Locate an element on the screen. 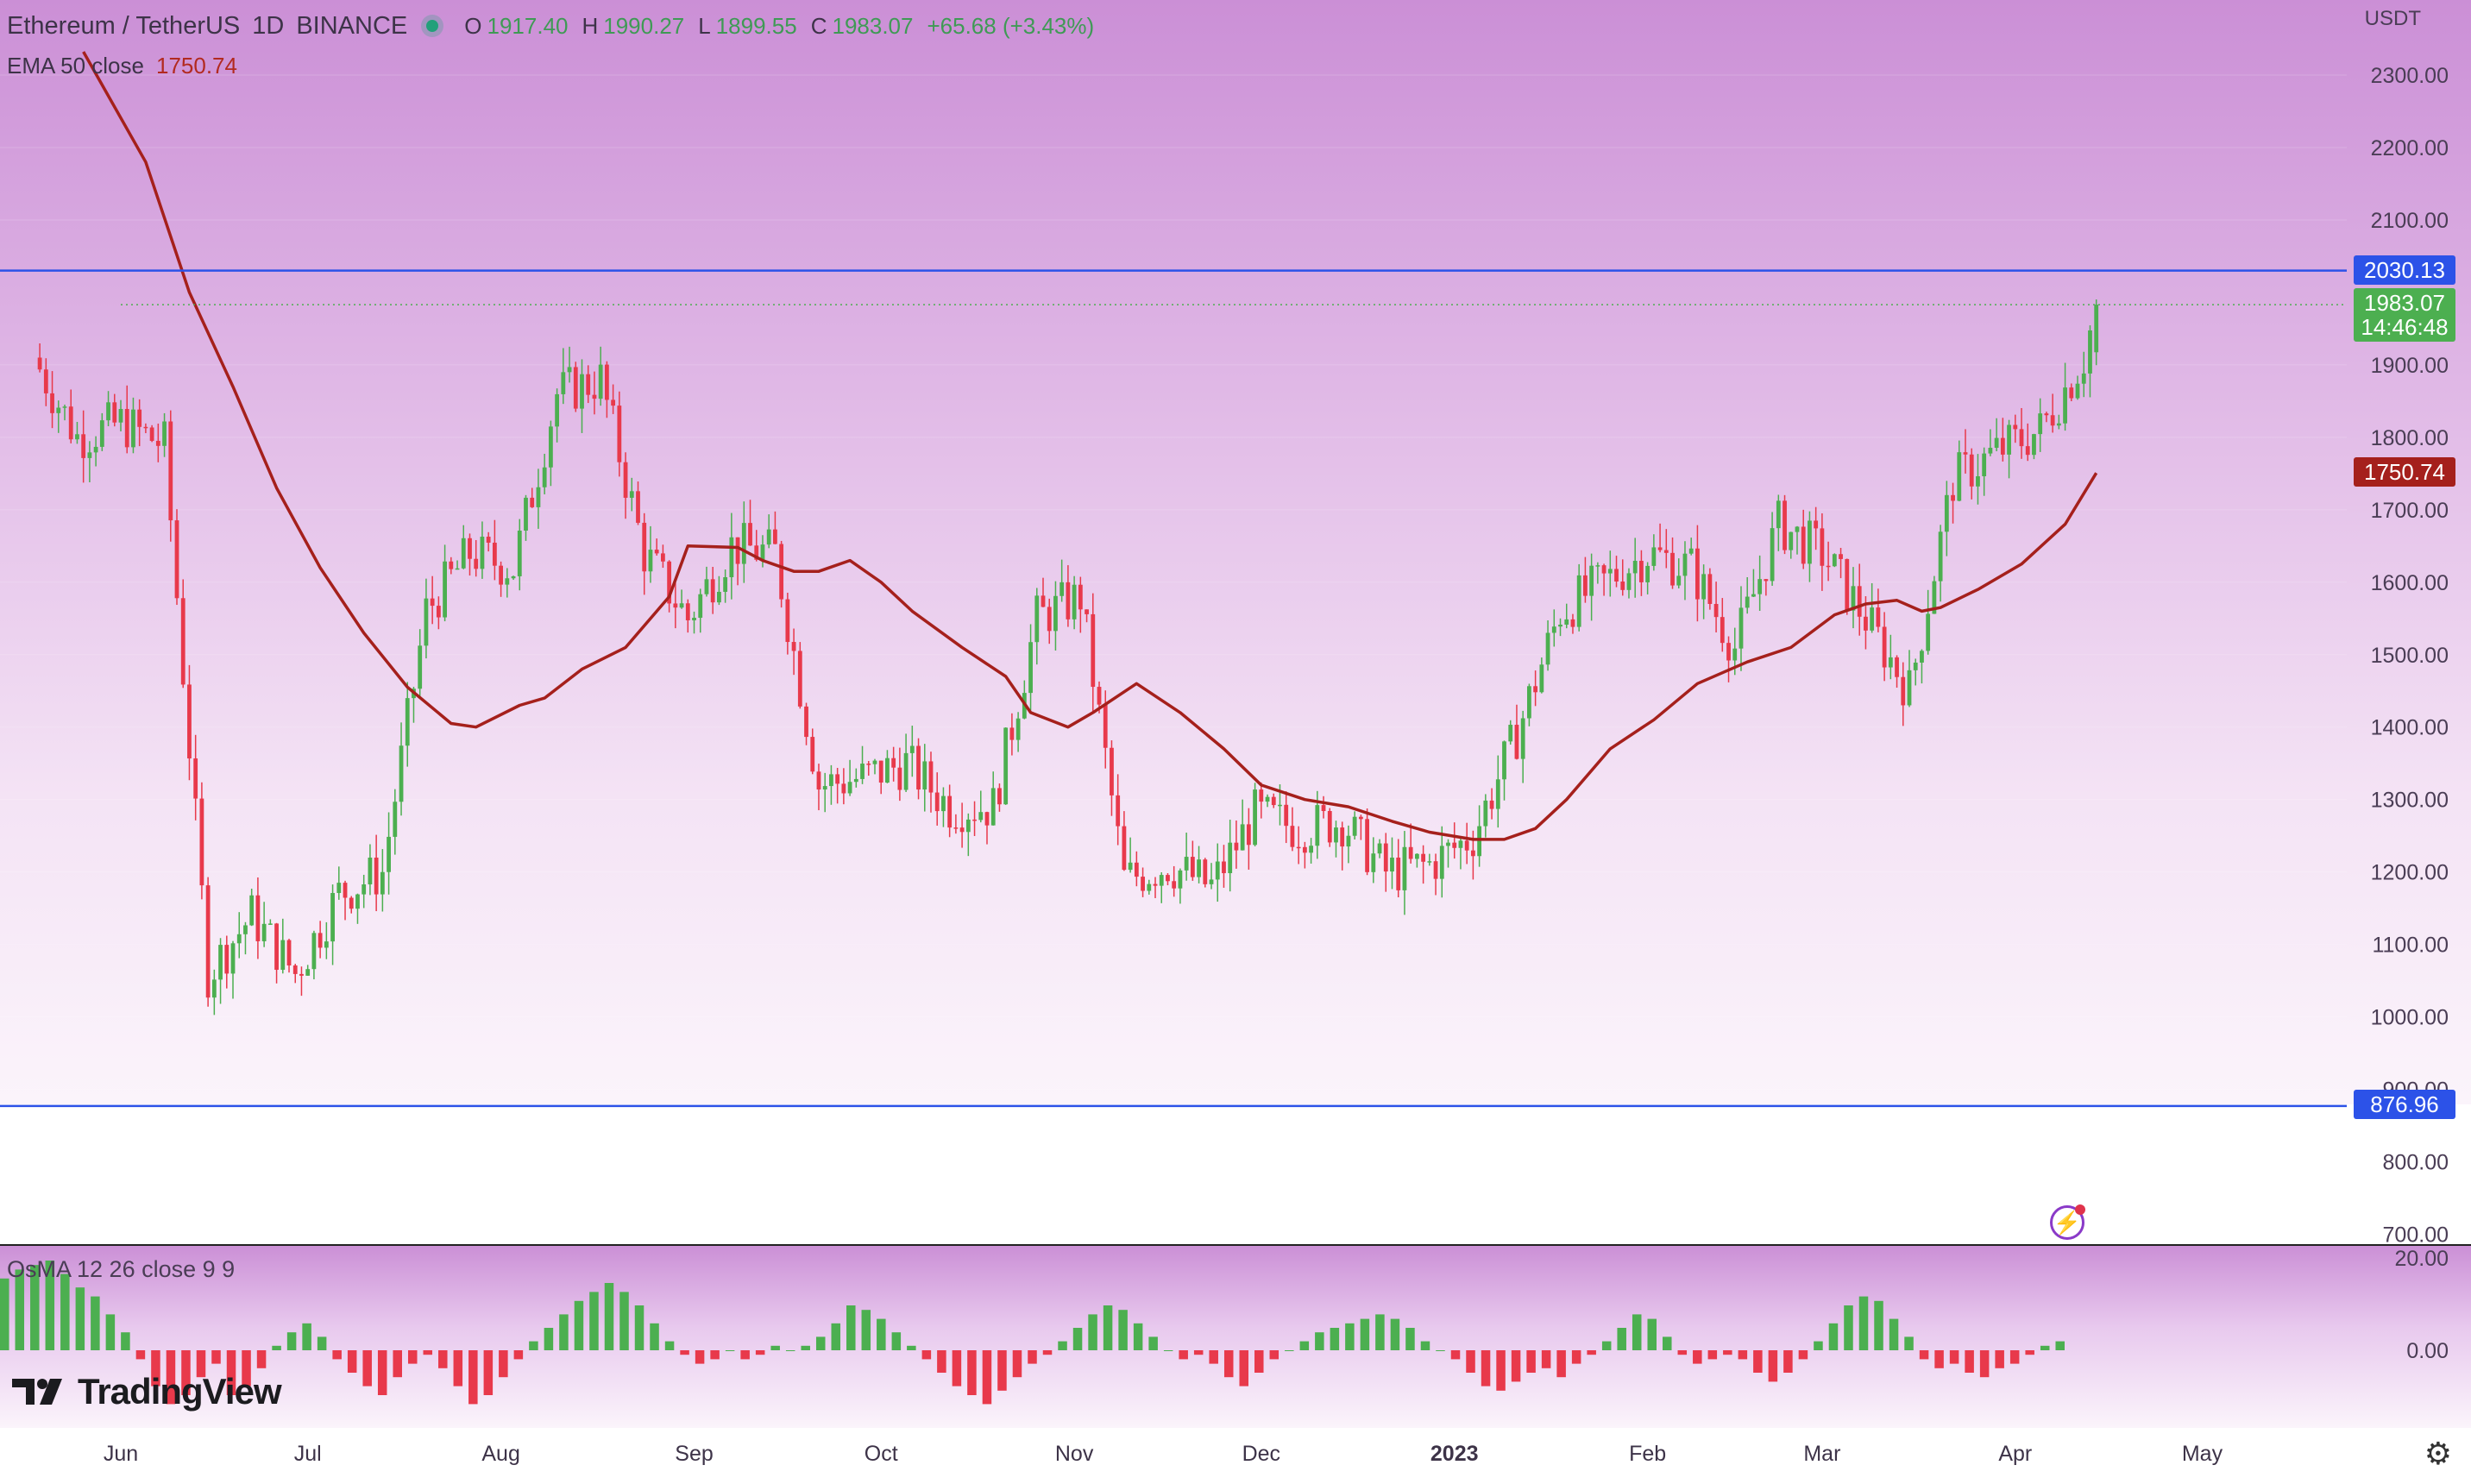 The width and height of the screenshot is (2471, 1484). ema-value: 1750.74 is located at coordinates (196, 65).